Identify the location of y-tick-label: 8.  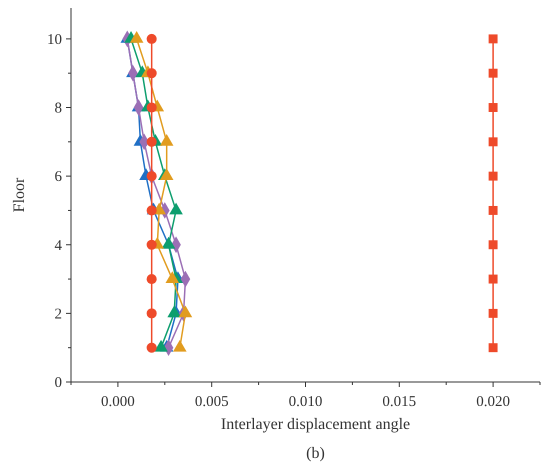
(58, 108).